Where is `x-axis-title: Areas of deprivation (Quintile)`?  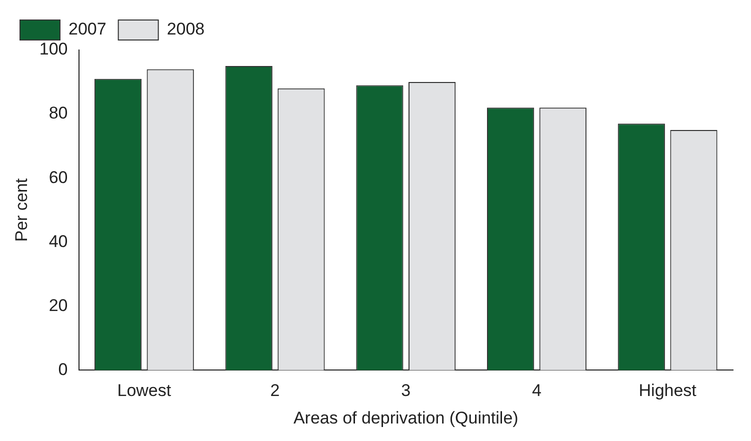 x-axis-title: Areas of deprivation (Quintile) is located at coordinates (405, 418).